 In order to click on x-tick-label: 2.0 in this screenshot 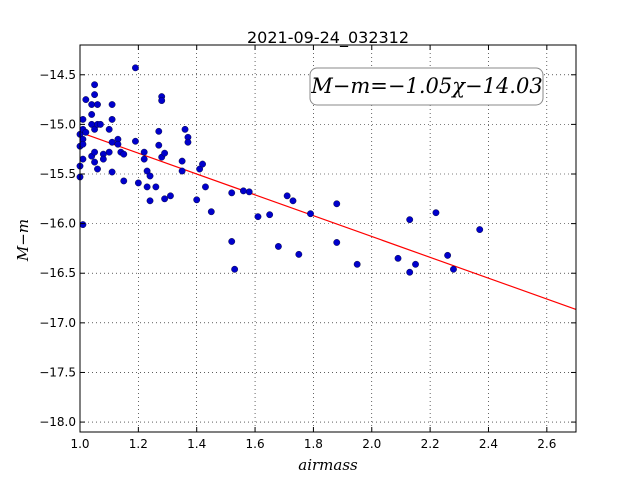, I will do `click(371, 444)`.